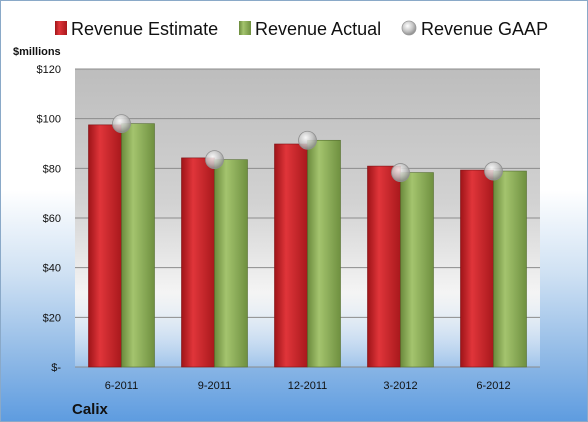 The image size is (588, 422). I want to click on legend-item-gaap: Revenue GAAP, so click(474, 29).